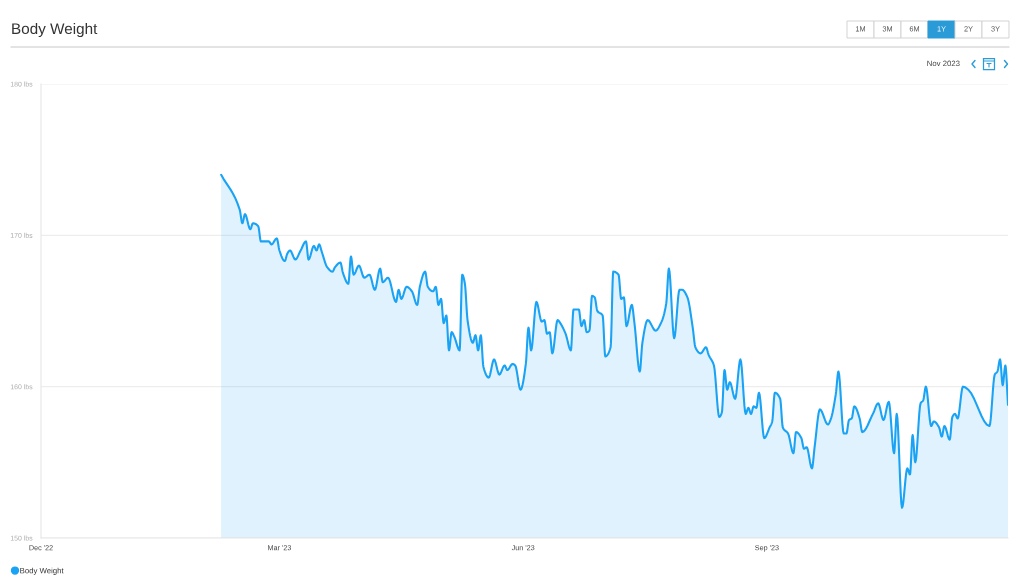  What do you see at coordinates (55, 30) in the screenshot?
I see `chart-title: Body Weight` at bounding box center [55, 30].